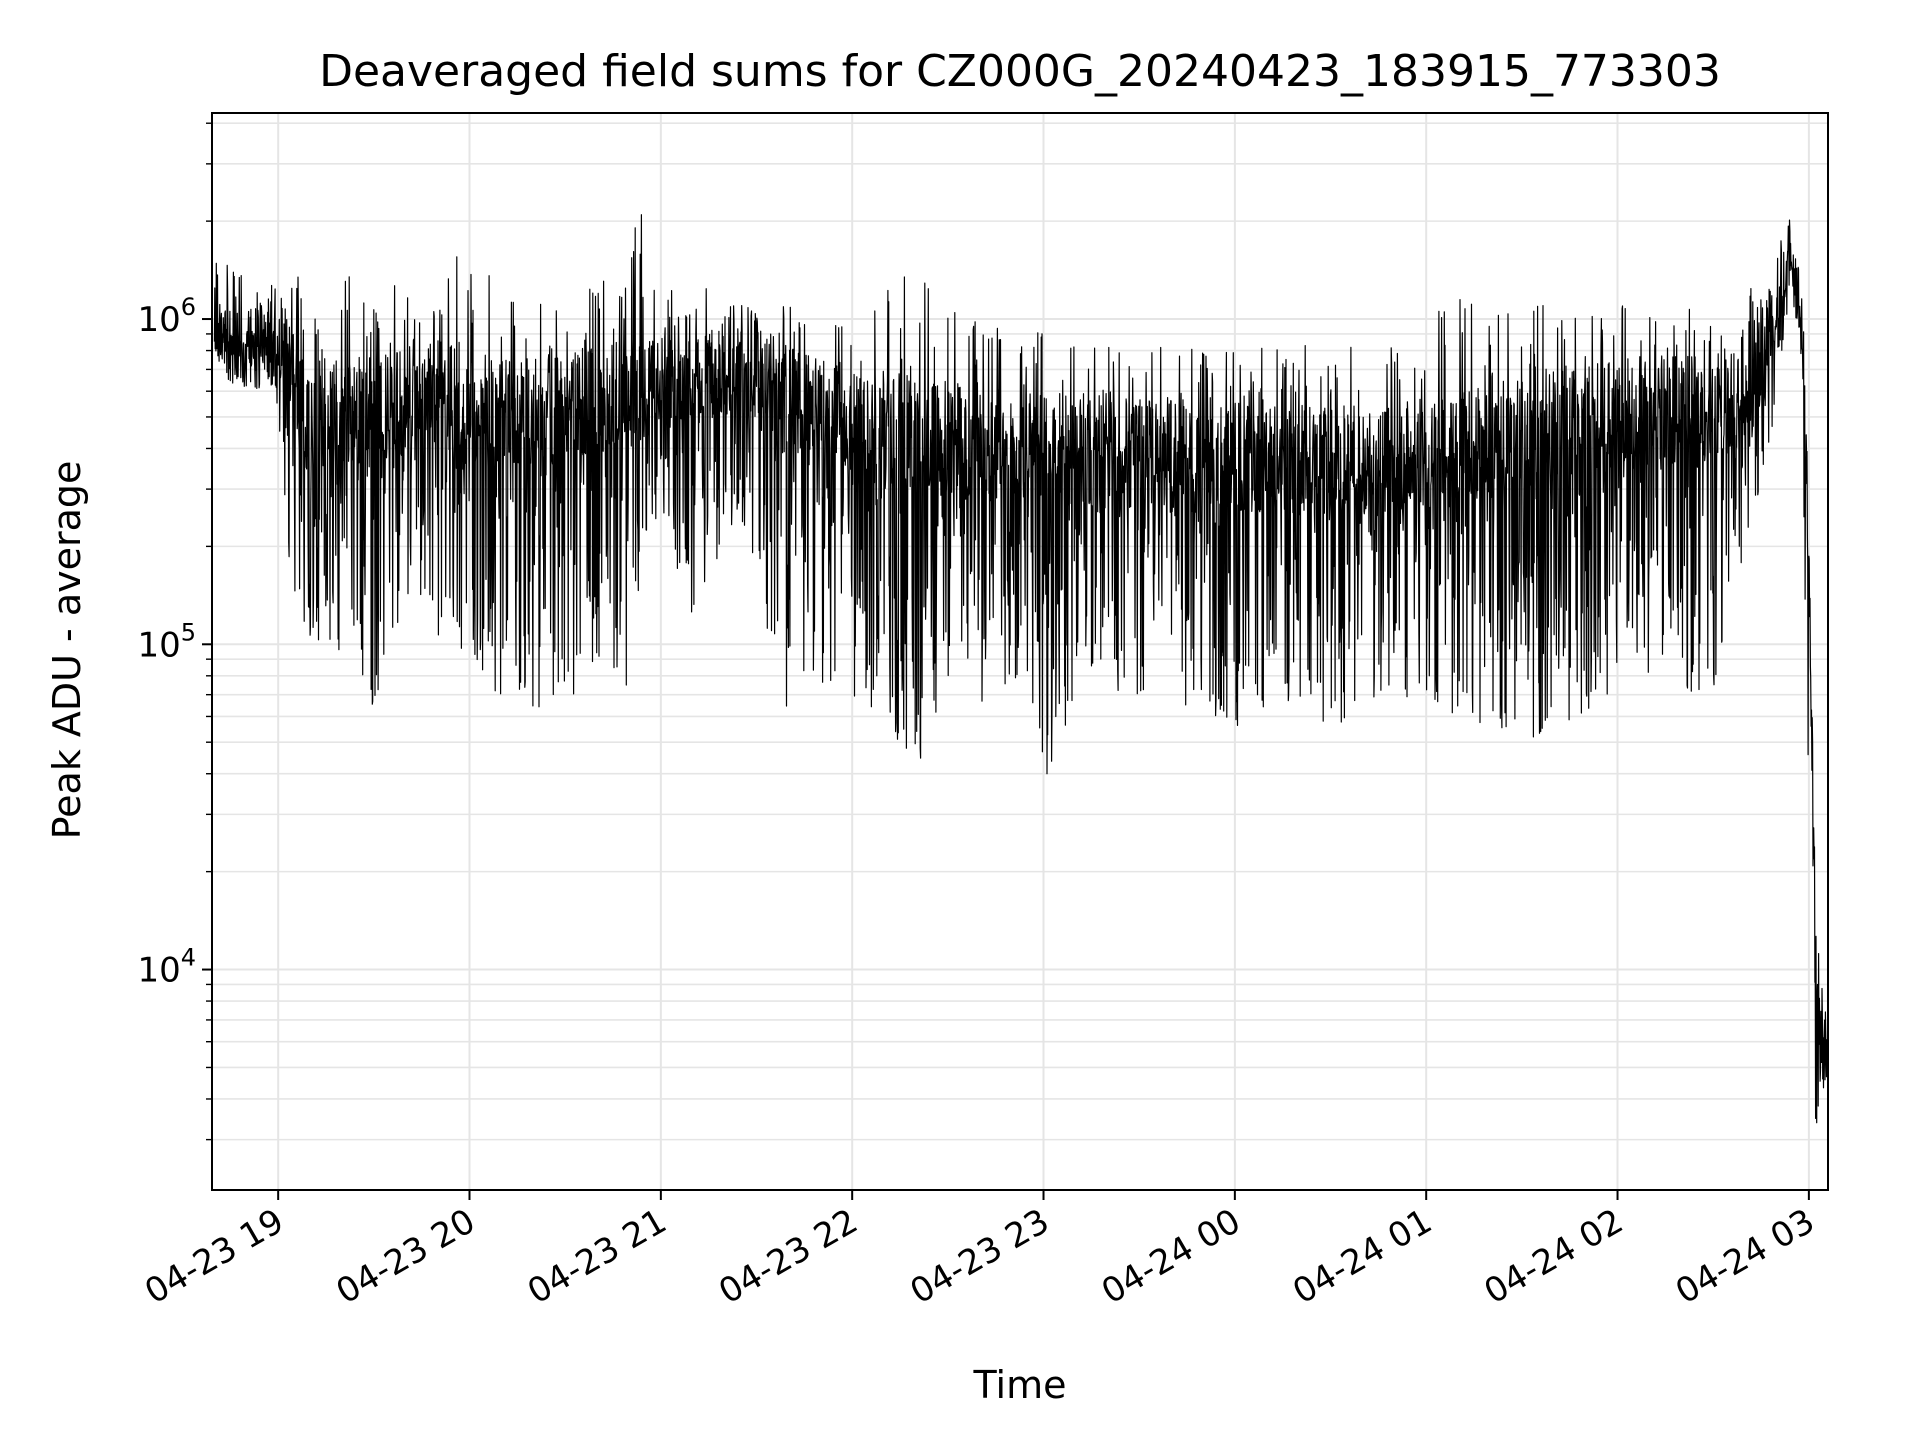 The height and width of the screenshot is (1440, 1920). What do you see at coordinates (166, 641) in the screenshot?
I see `y-tick-label: 10⁵` at bounding box center [166, 641].